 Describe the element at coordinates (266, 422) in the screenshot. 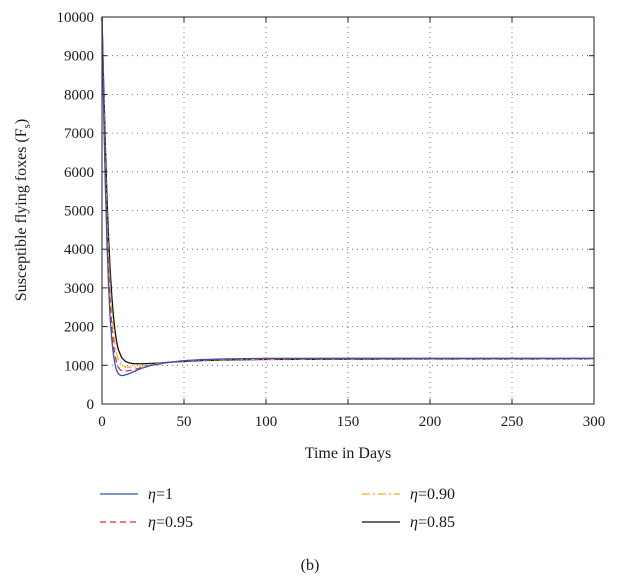

I see `x-tick-label: 100` at that location.